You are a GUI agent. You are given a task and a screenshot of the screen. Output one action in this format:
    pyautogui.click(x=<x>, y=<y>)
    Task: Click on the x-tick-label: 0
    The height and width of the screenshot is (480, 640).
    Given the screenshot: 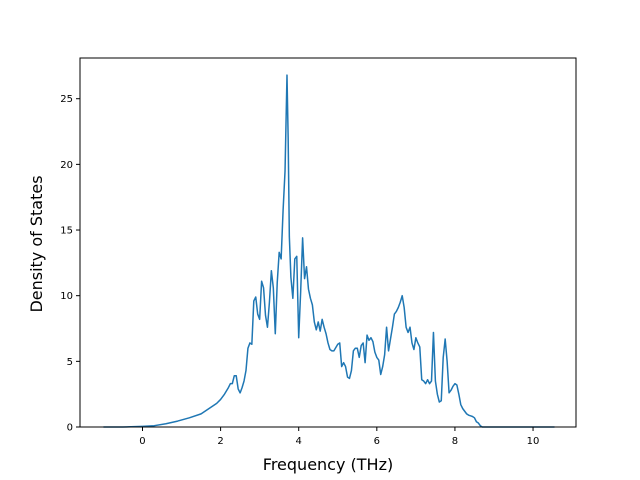 What is the action you would take?
    pyautogui.click(x=142, y=441)
    